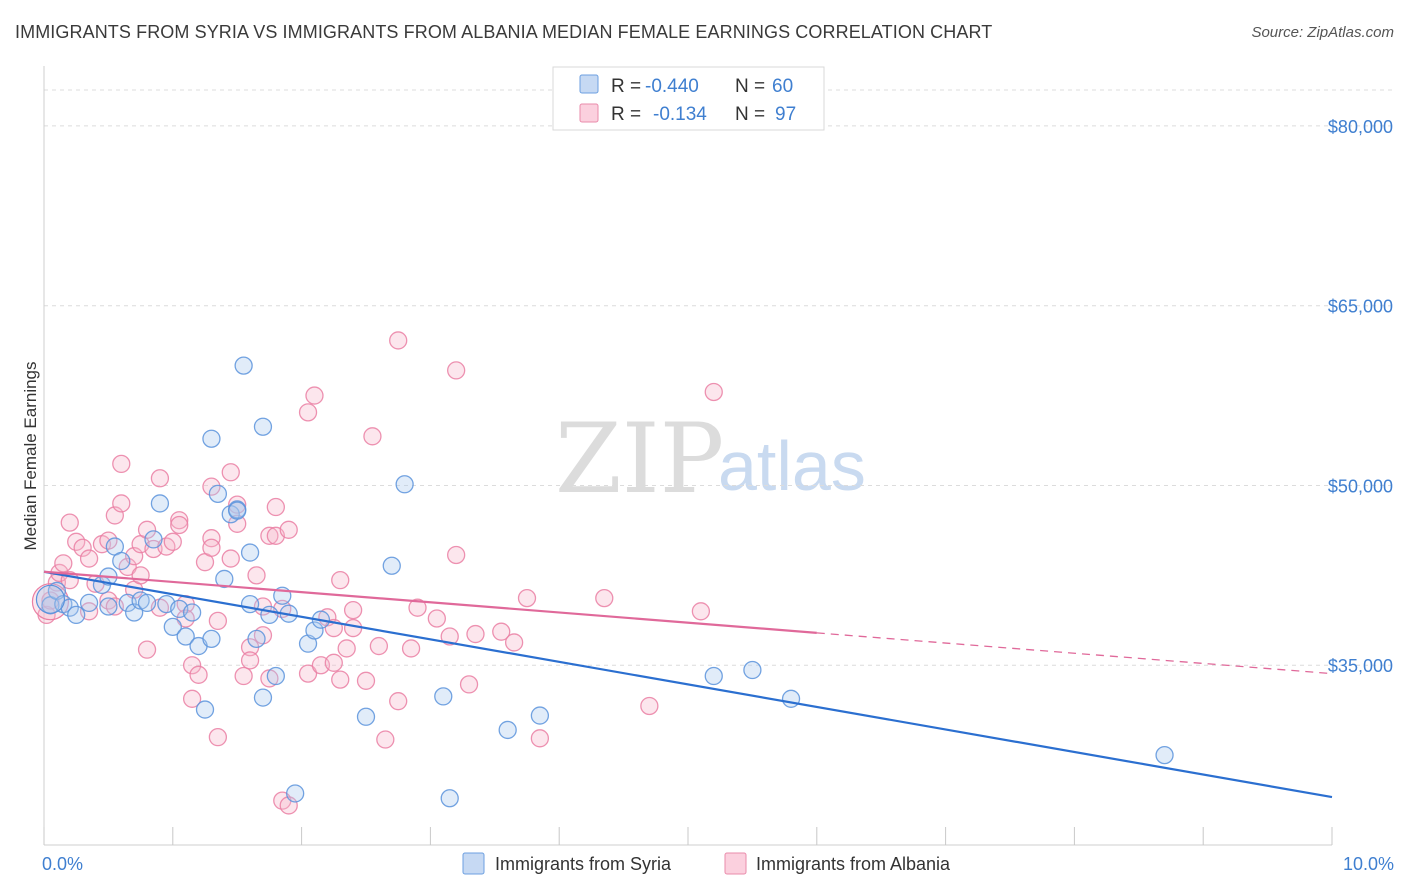 The image size is (1406, 892). What do you see at coordinates (583, 864) in the screenshot?
I see `bottom-legend-syria: Immigrants from Syria` at bounding box center [583, 864].